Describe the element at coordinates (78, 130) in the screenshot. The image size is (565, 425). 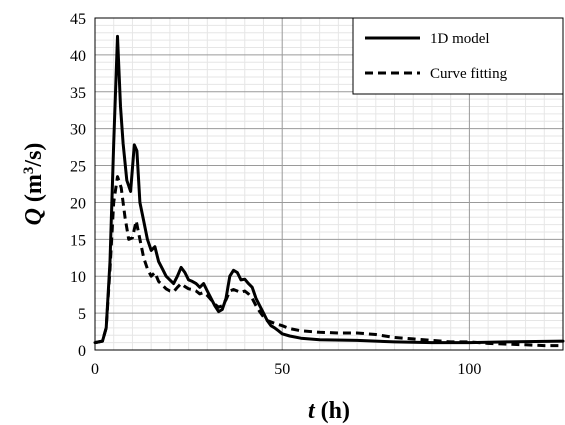
I see `y-tick-label: 30` at that location.